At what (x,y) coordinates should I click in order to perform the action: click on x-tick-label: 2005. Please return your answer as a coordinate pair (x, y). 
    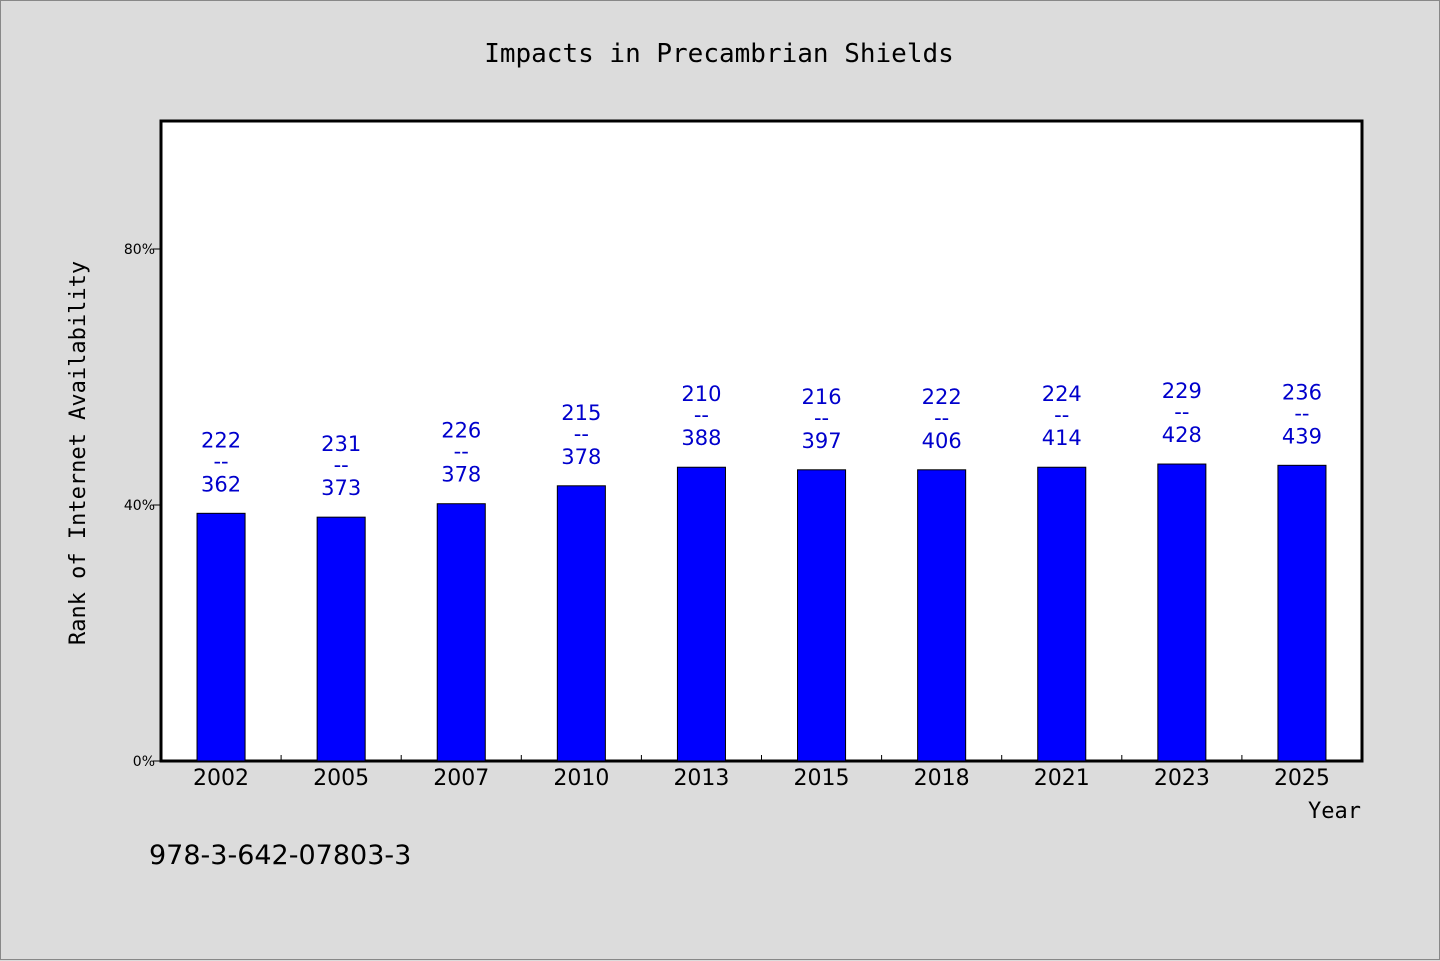
    Looking at the image, I should click on (341, 778).